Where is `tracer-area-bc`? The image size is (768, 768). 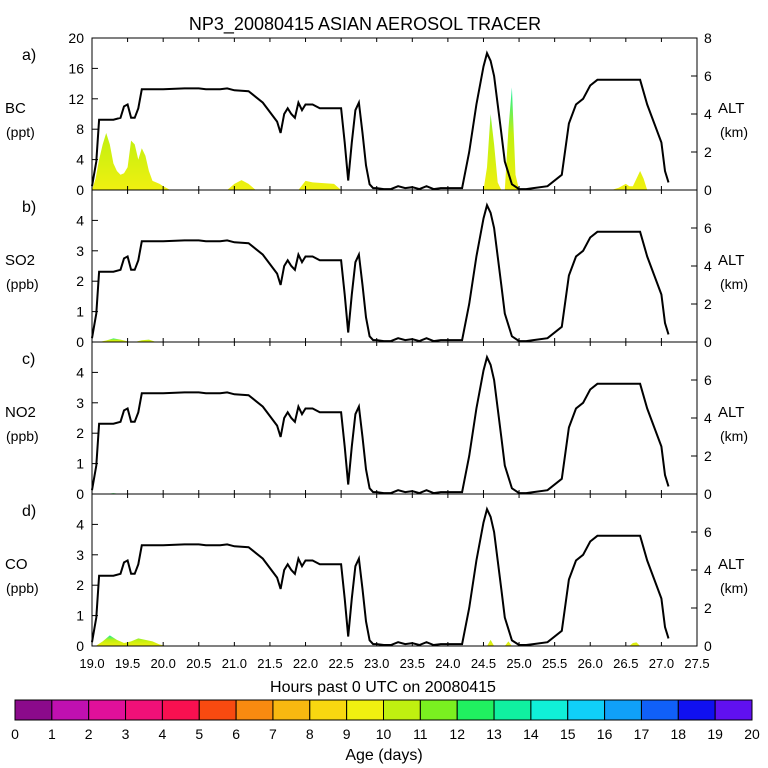
tracer-area-bc is located at coordinates (370, 138).